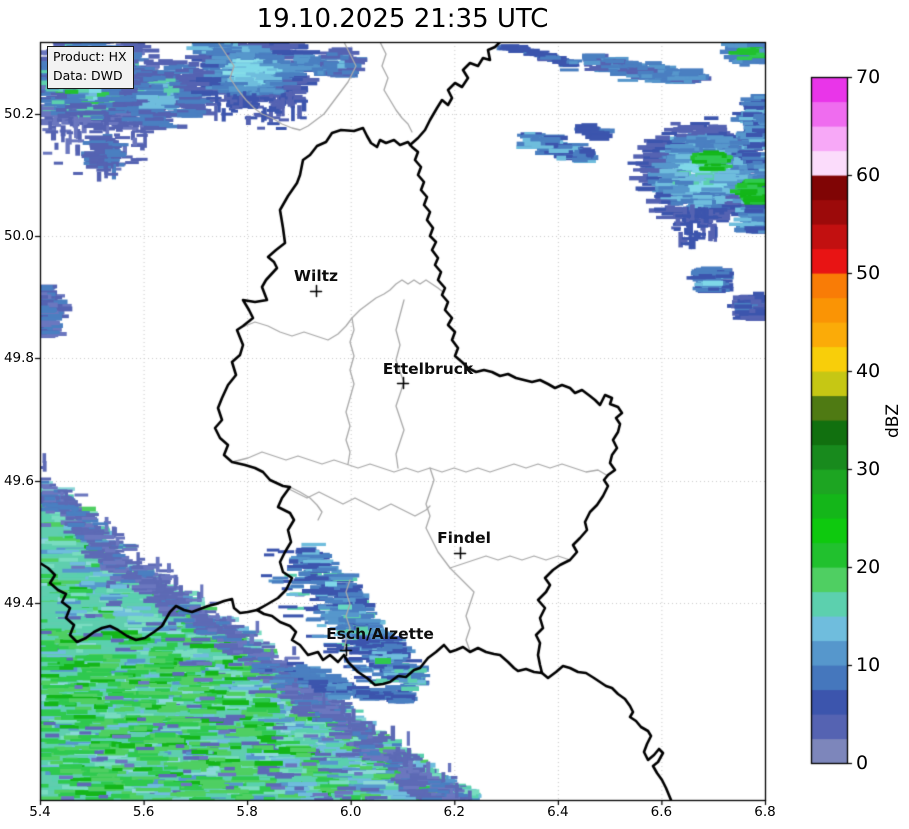  I want to click on colorbar-axis-label: dBZ, so click(893, 421).